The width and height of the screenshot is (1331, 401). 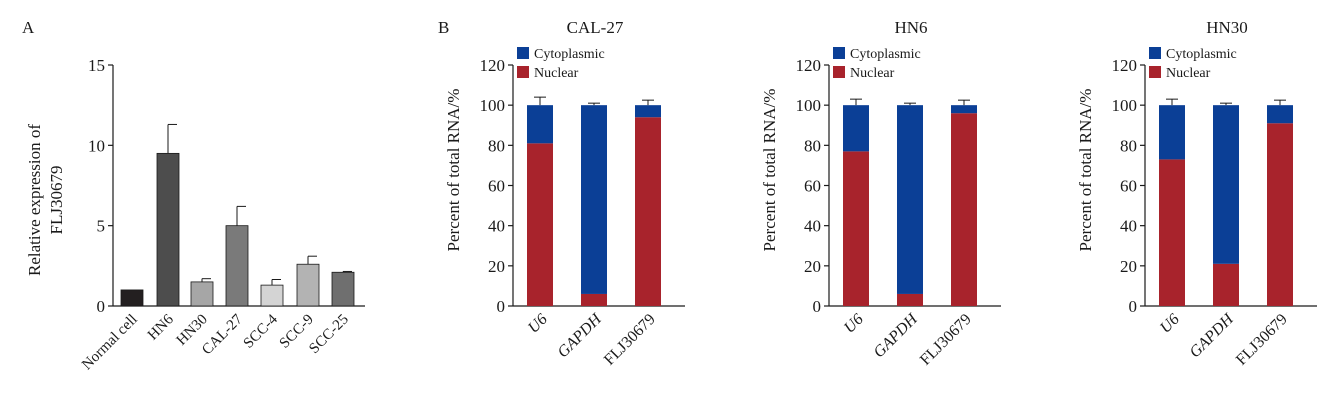 I want to click on b2-legend-label: Cytoplasmic, so click(x=885, y=54).